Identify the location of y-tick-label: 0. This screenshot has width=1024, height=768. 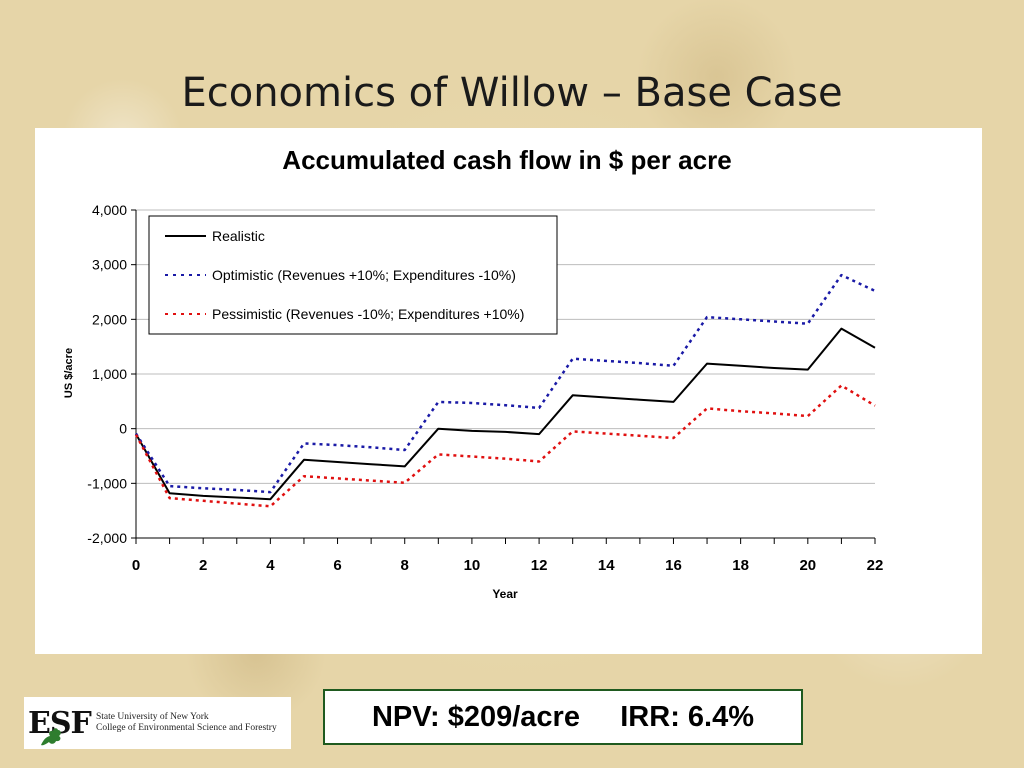
(123, 429).